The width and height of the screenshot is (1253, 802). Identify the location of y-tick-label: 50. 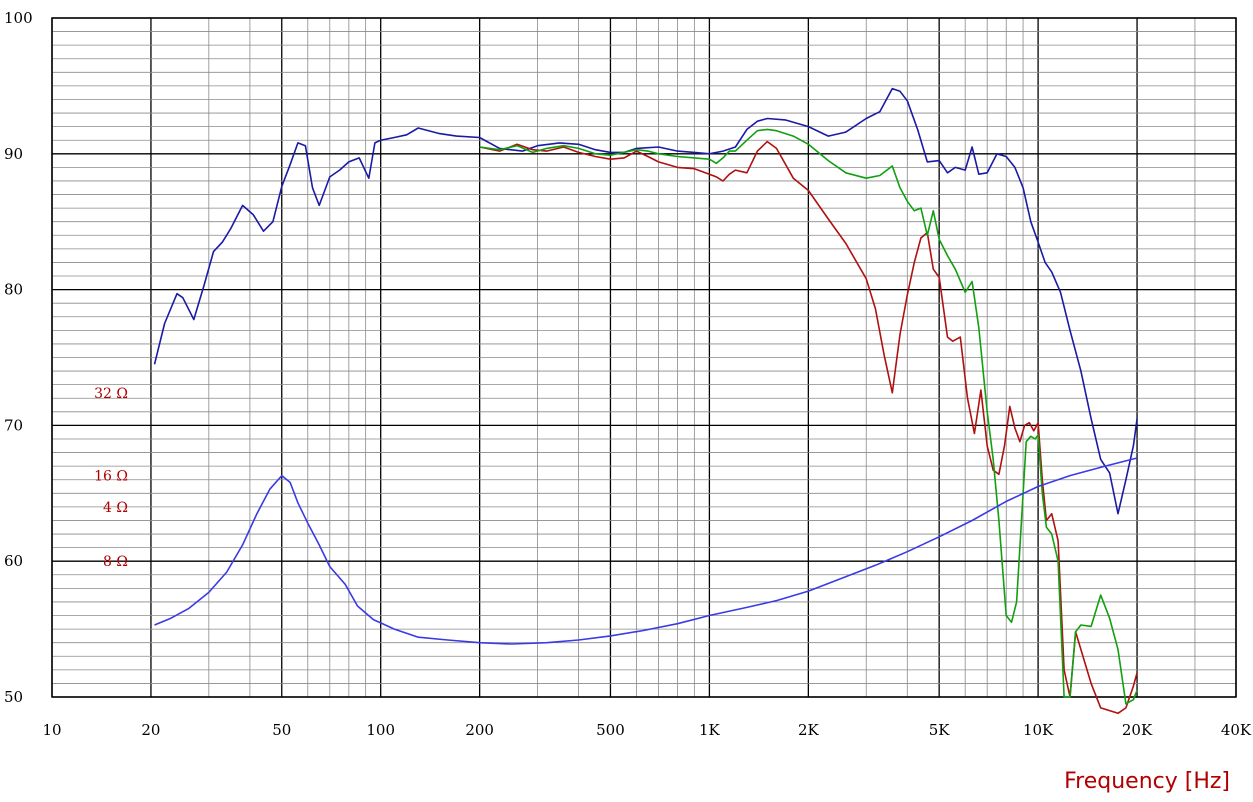
(13, 697).